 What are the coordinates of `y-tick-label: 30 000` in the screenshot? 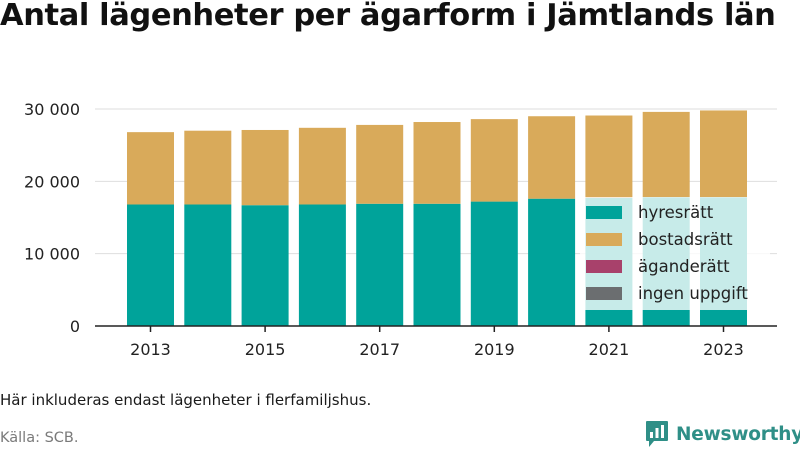 It's located at (52, 109).